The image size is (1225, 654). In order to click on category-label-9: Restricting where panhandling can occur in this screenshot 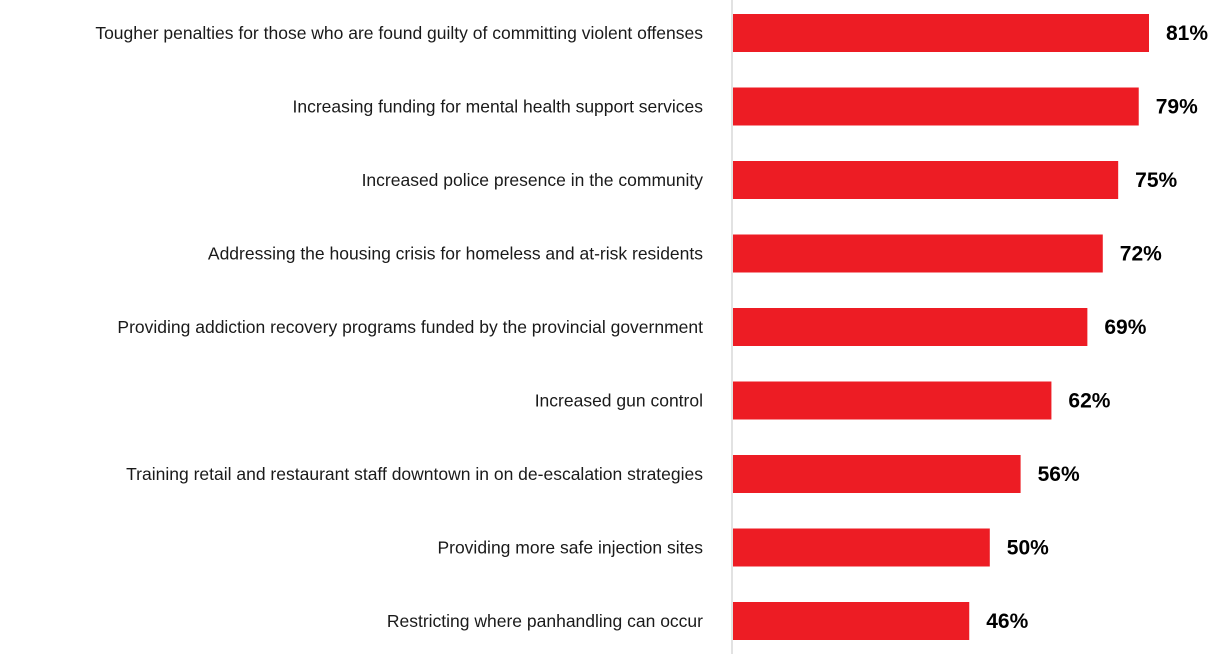, I will do `click(545, 621)`.